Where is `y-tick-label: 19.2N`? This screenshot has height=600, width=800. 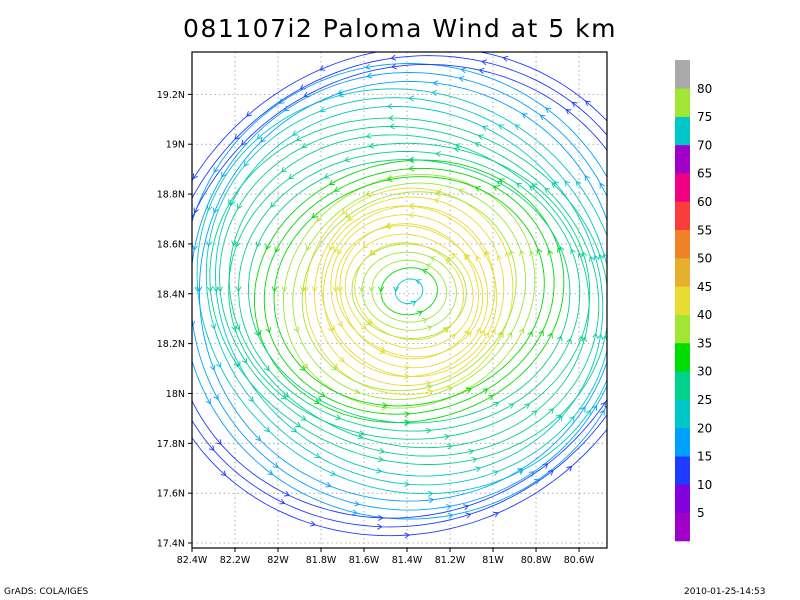 y-tick-label: 19.2N is located at coordinates (171, 95).